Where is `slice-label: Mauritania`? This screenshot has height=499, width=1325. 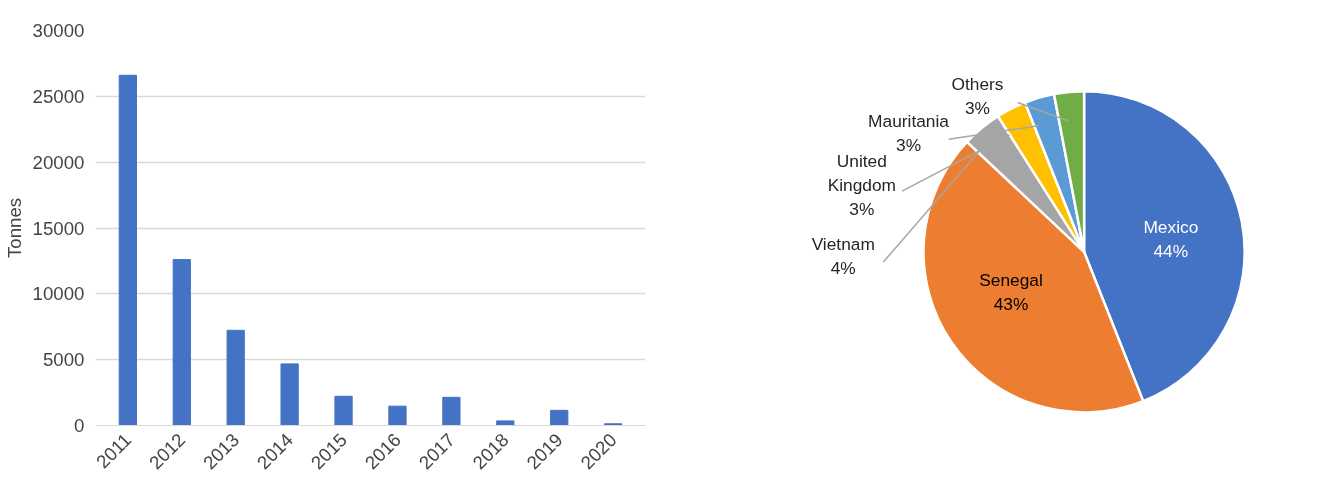 slice-label: Mauritania is located at coordinates (909, 120).